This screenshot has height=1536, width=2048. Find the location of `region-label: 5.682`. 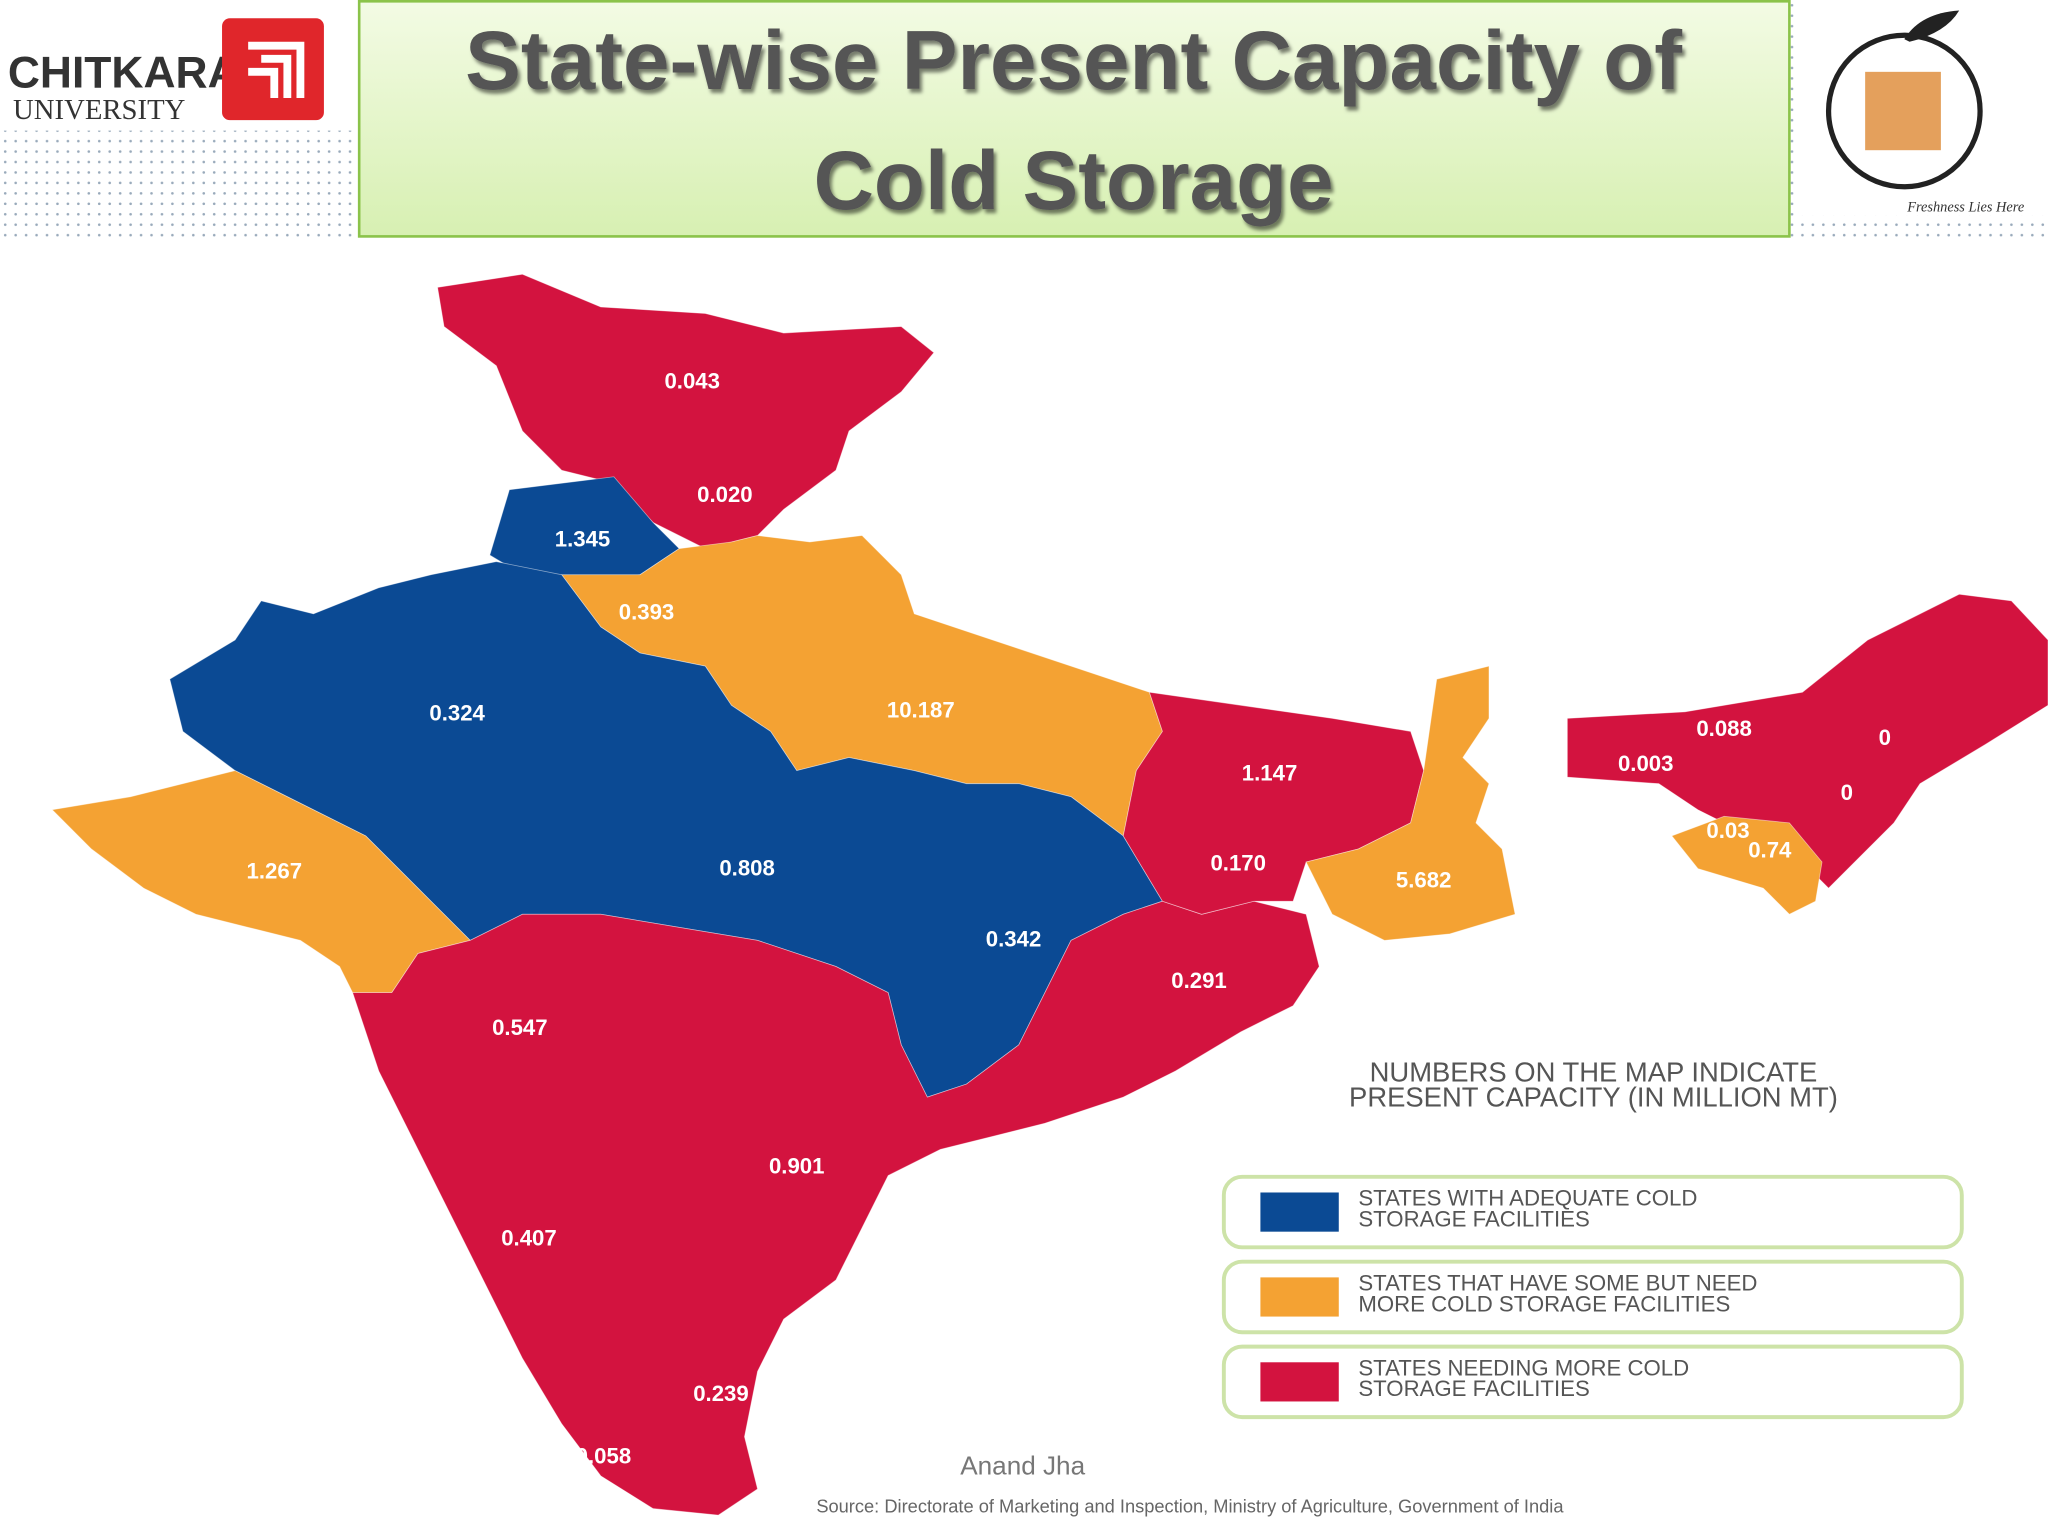

region-label: 5.682 is located at coordinates (1424, 879).